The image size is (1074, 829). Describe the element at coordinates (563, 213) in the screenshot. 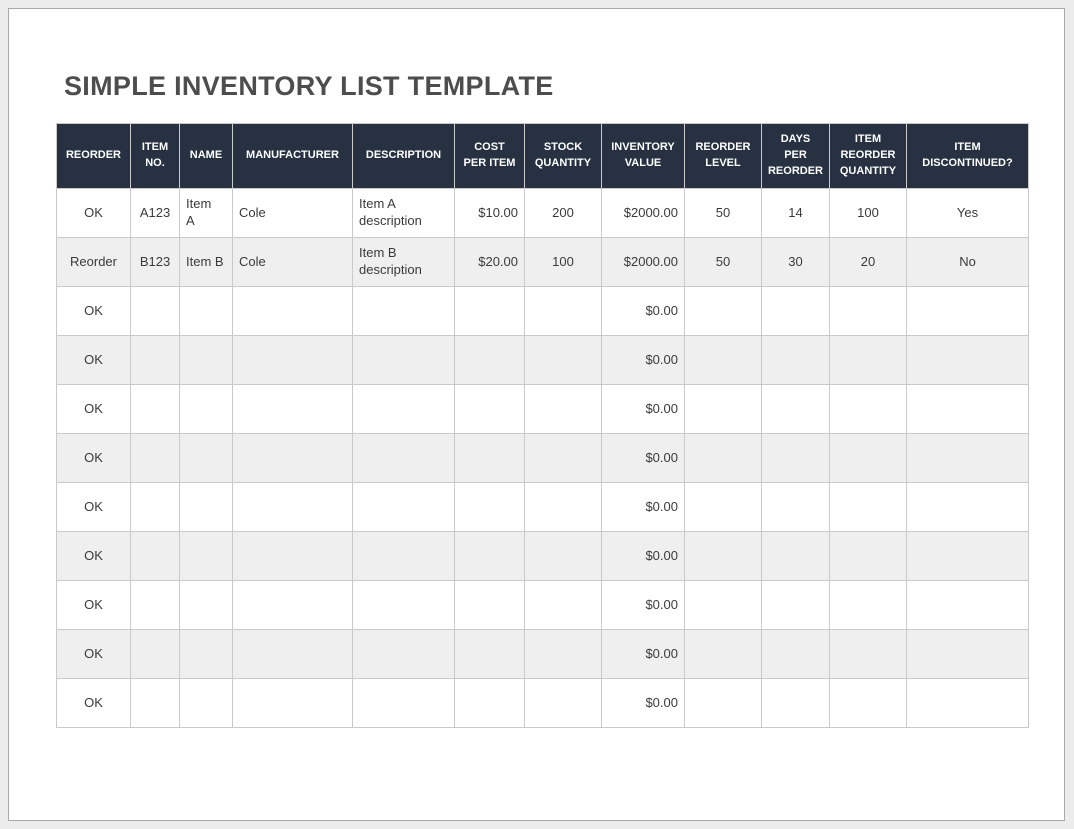

I see `cell-stock_quantity: 200` at that location.